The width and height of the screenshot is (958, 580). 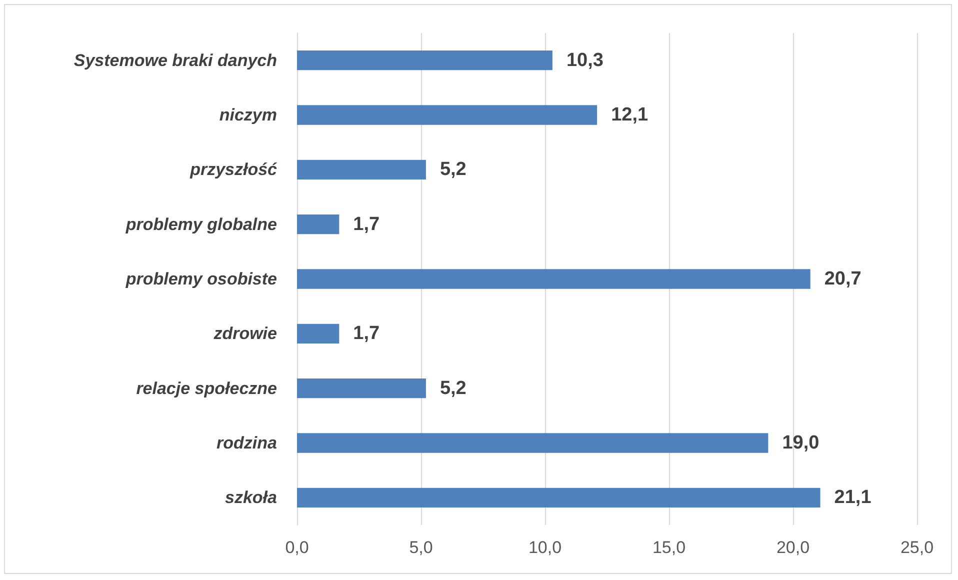 What do you see at coordinates (200, 279) in the screenshot?
I see `y-tick-label: problemy osobiste` at bounding box center [200, 279].